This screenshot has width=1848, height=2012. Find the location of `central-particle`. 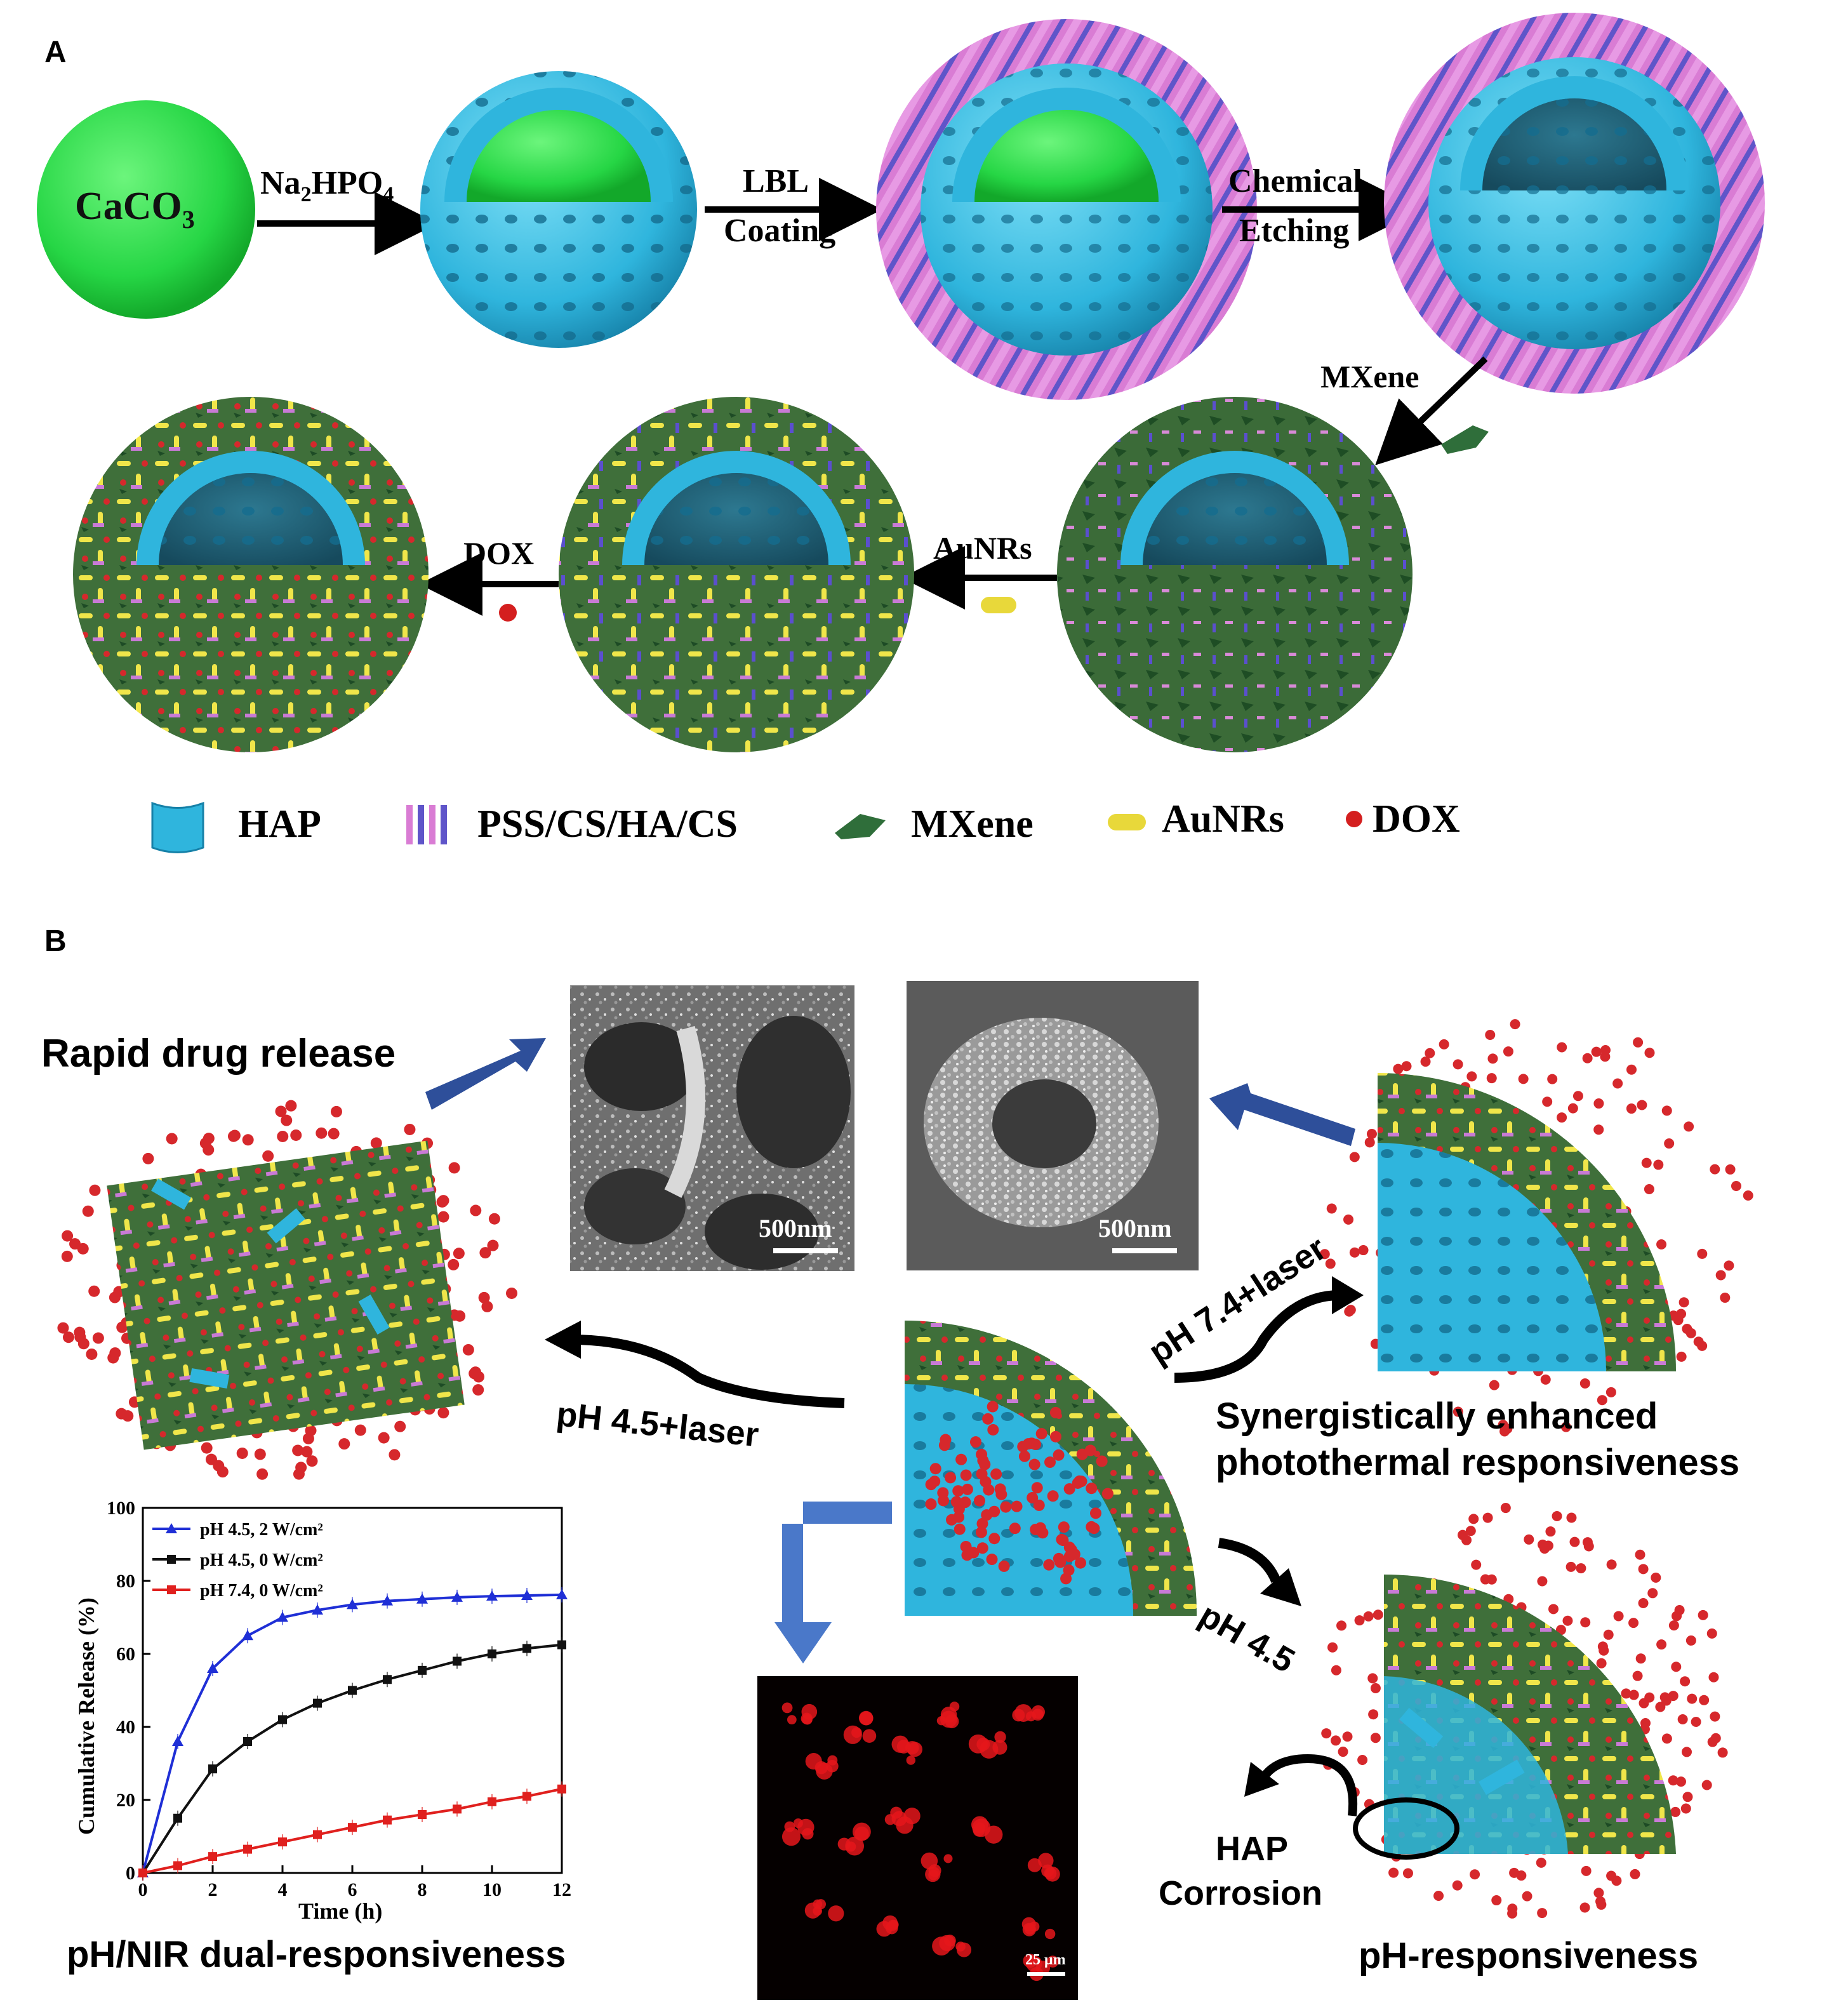

central-particle is located at coordinates (1051, 1468).